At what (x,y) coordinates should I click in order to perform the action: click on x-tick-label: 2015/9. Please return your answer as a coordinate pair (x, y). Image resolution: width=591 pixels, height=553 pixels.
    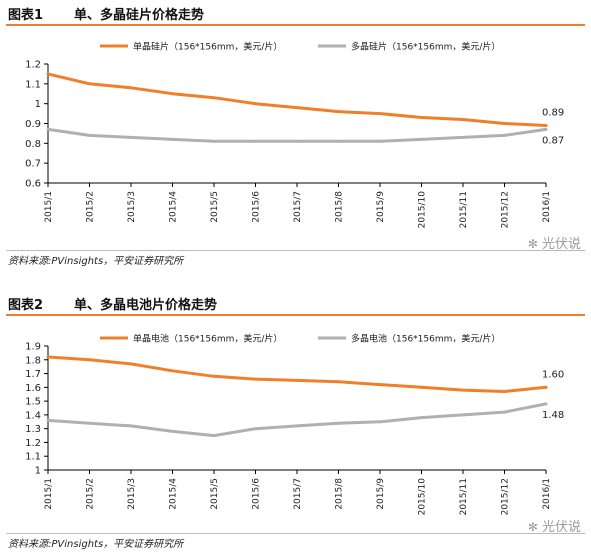
    Looking at the image, I should click on (381, 207).